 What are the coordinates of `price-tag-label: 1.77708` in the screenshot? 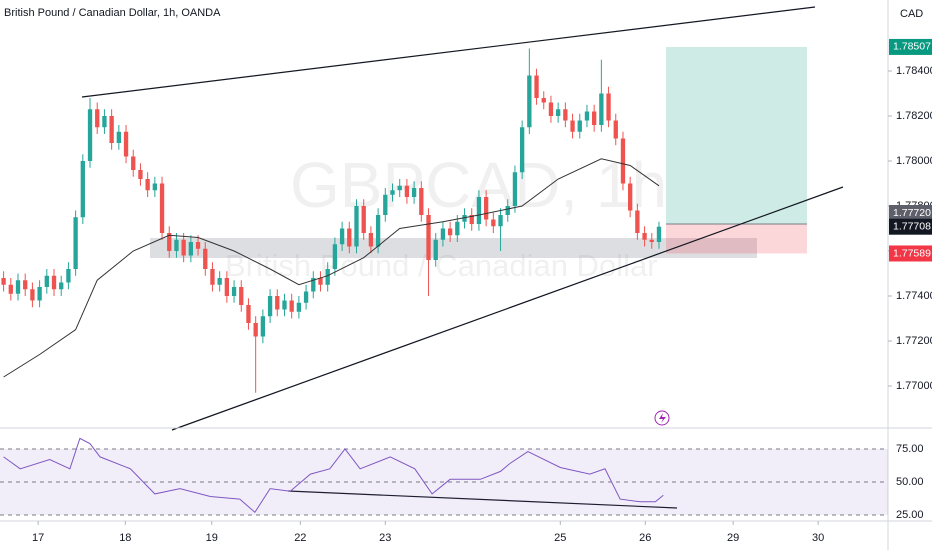 It's located at (912, 226).